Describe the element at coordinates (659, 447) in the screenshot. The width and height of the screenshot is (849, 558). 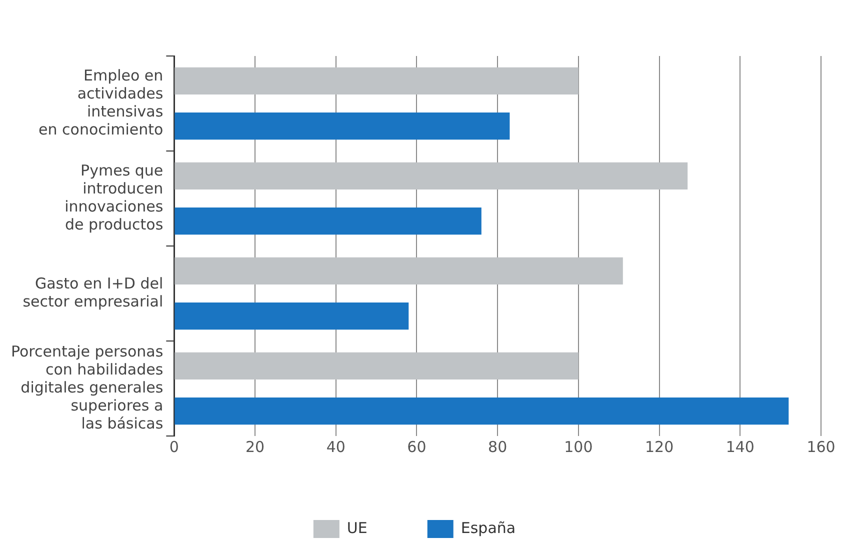
I see `x-tick-label: 120` at that location.